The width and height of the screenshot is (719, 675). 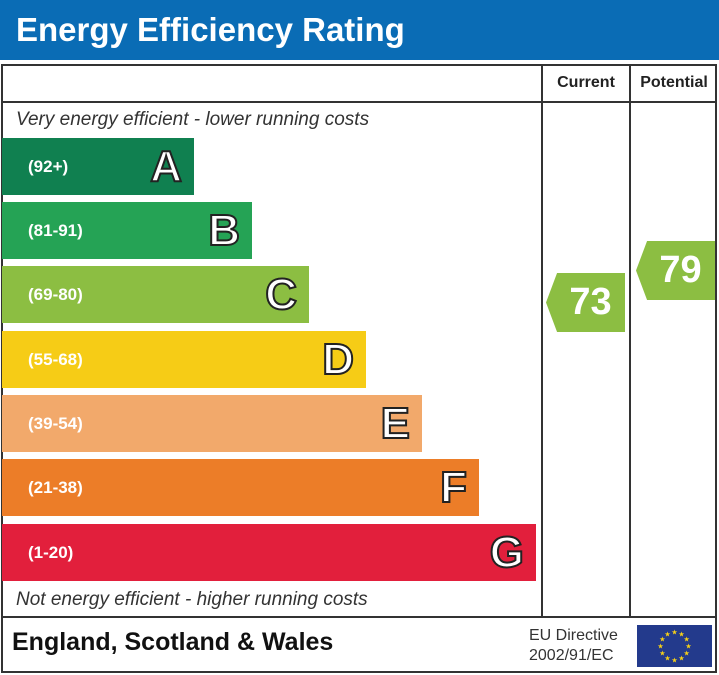 I want to click on band-bar-c: (69-80) C, so click(x=155, y=294).